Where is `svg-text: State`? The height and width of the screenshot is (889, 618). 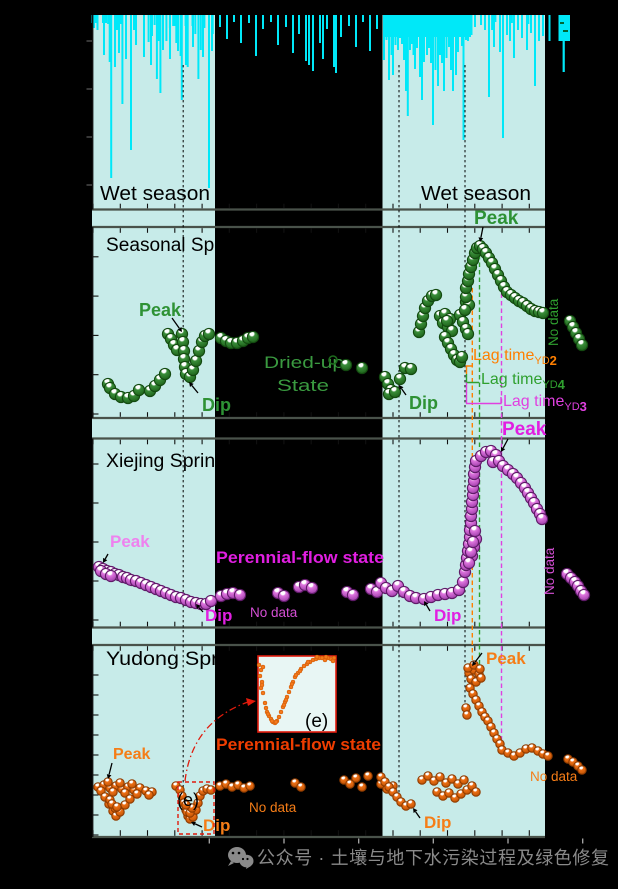 svg-text: State is located at coordinates (303, 385).